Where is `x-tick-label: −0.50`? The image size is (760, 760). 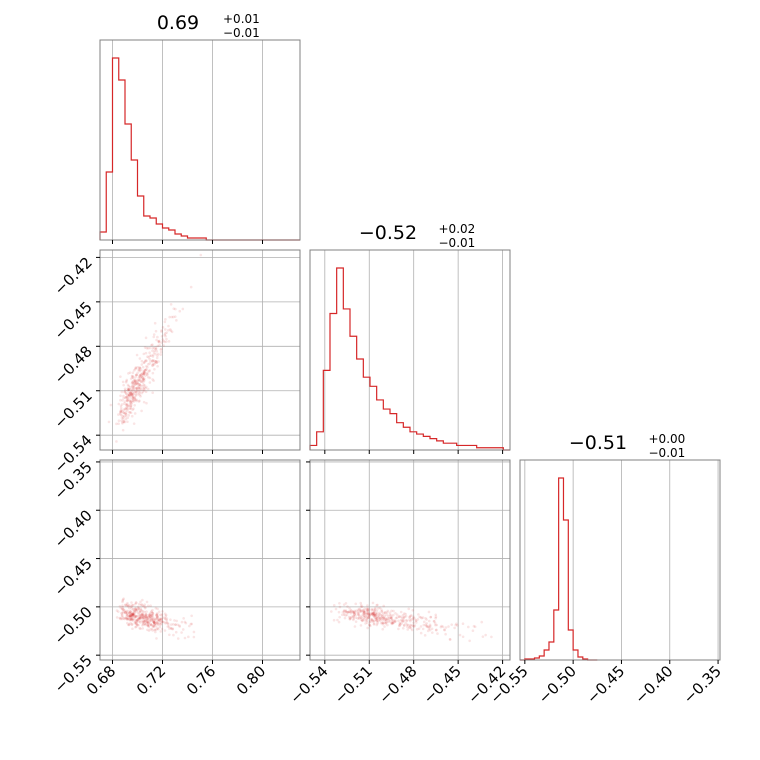
x-tick-label: −0.50 is located at coordinates (557, 684).